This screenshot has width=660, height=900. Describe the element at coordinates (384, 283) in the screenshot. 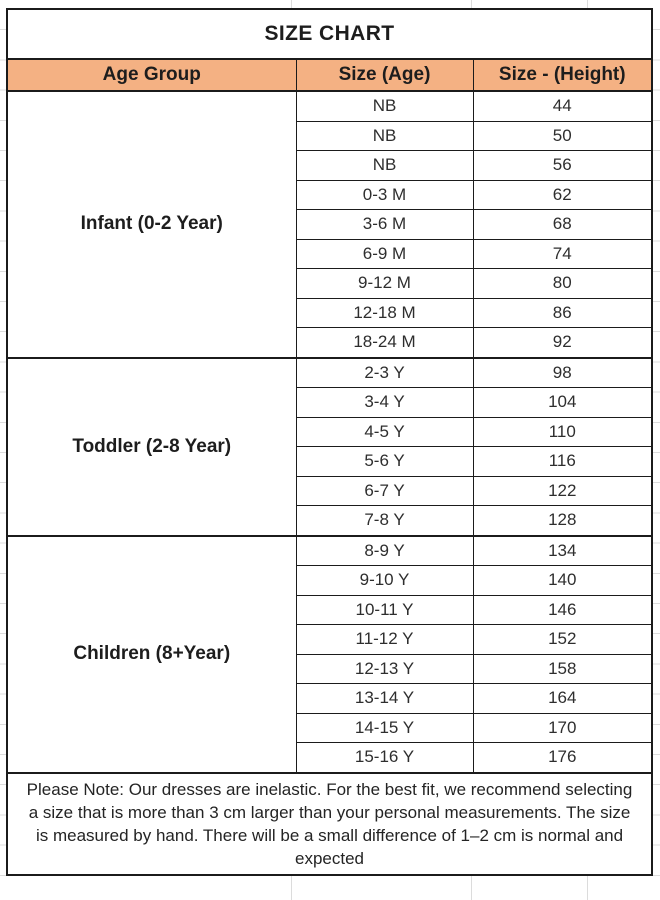

I see `size-age-cell: 9-12 M` at that location.